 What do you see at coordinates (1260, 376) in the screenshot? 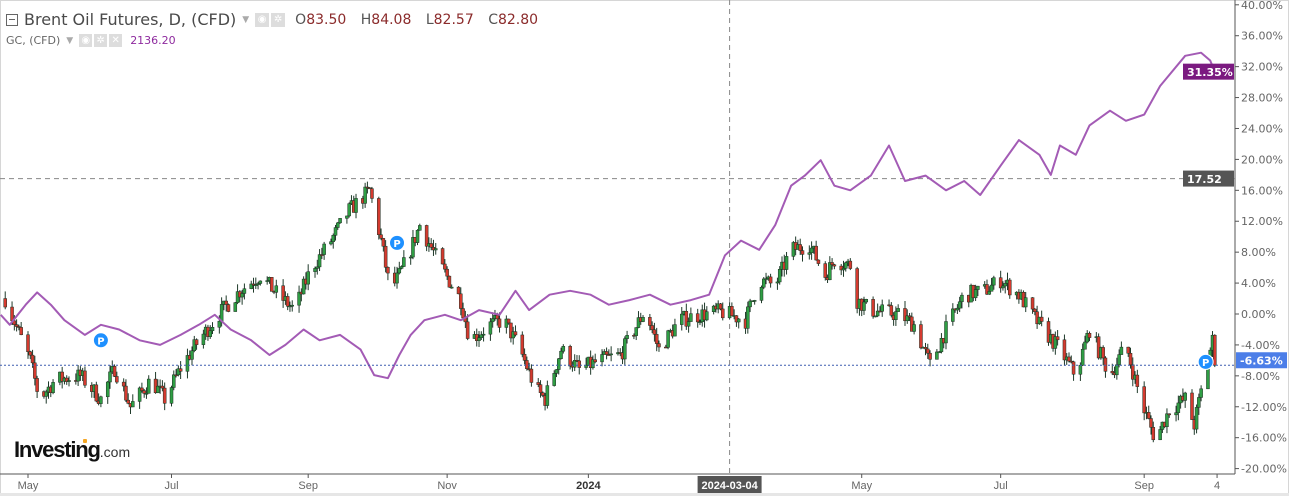
I see `y-tick-label: -8.00%` at bounding box center [1260, 376].